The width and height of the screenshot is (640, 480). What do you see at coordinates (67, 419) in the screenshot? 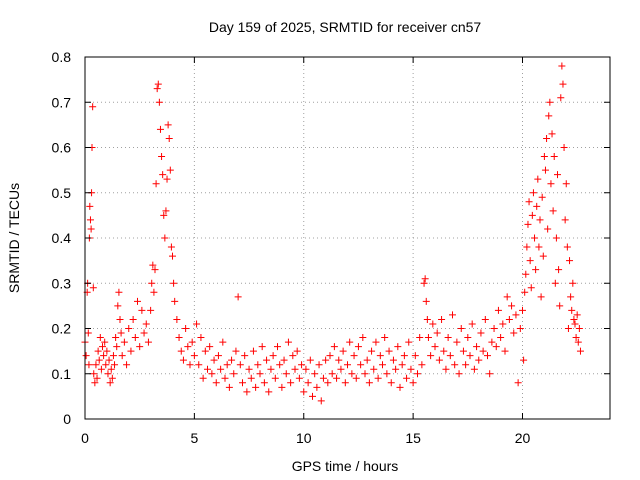
I see `y-tick-label: 0` at bounding box center [67, 419].